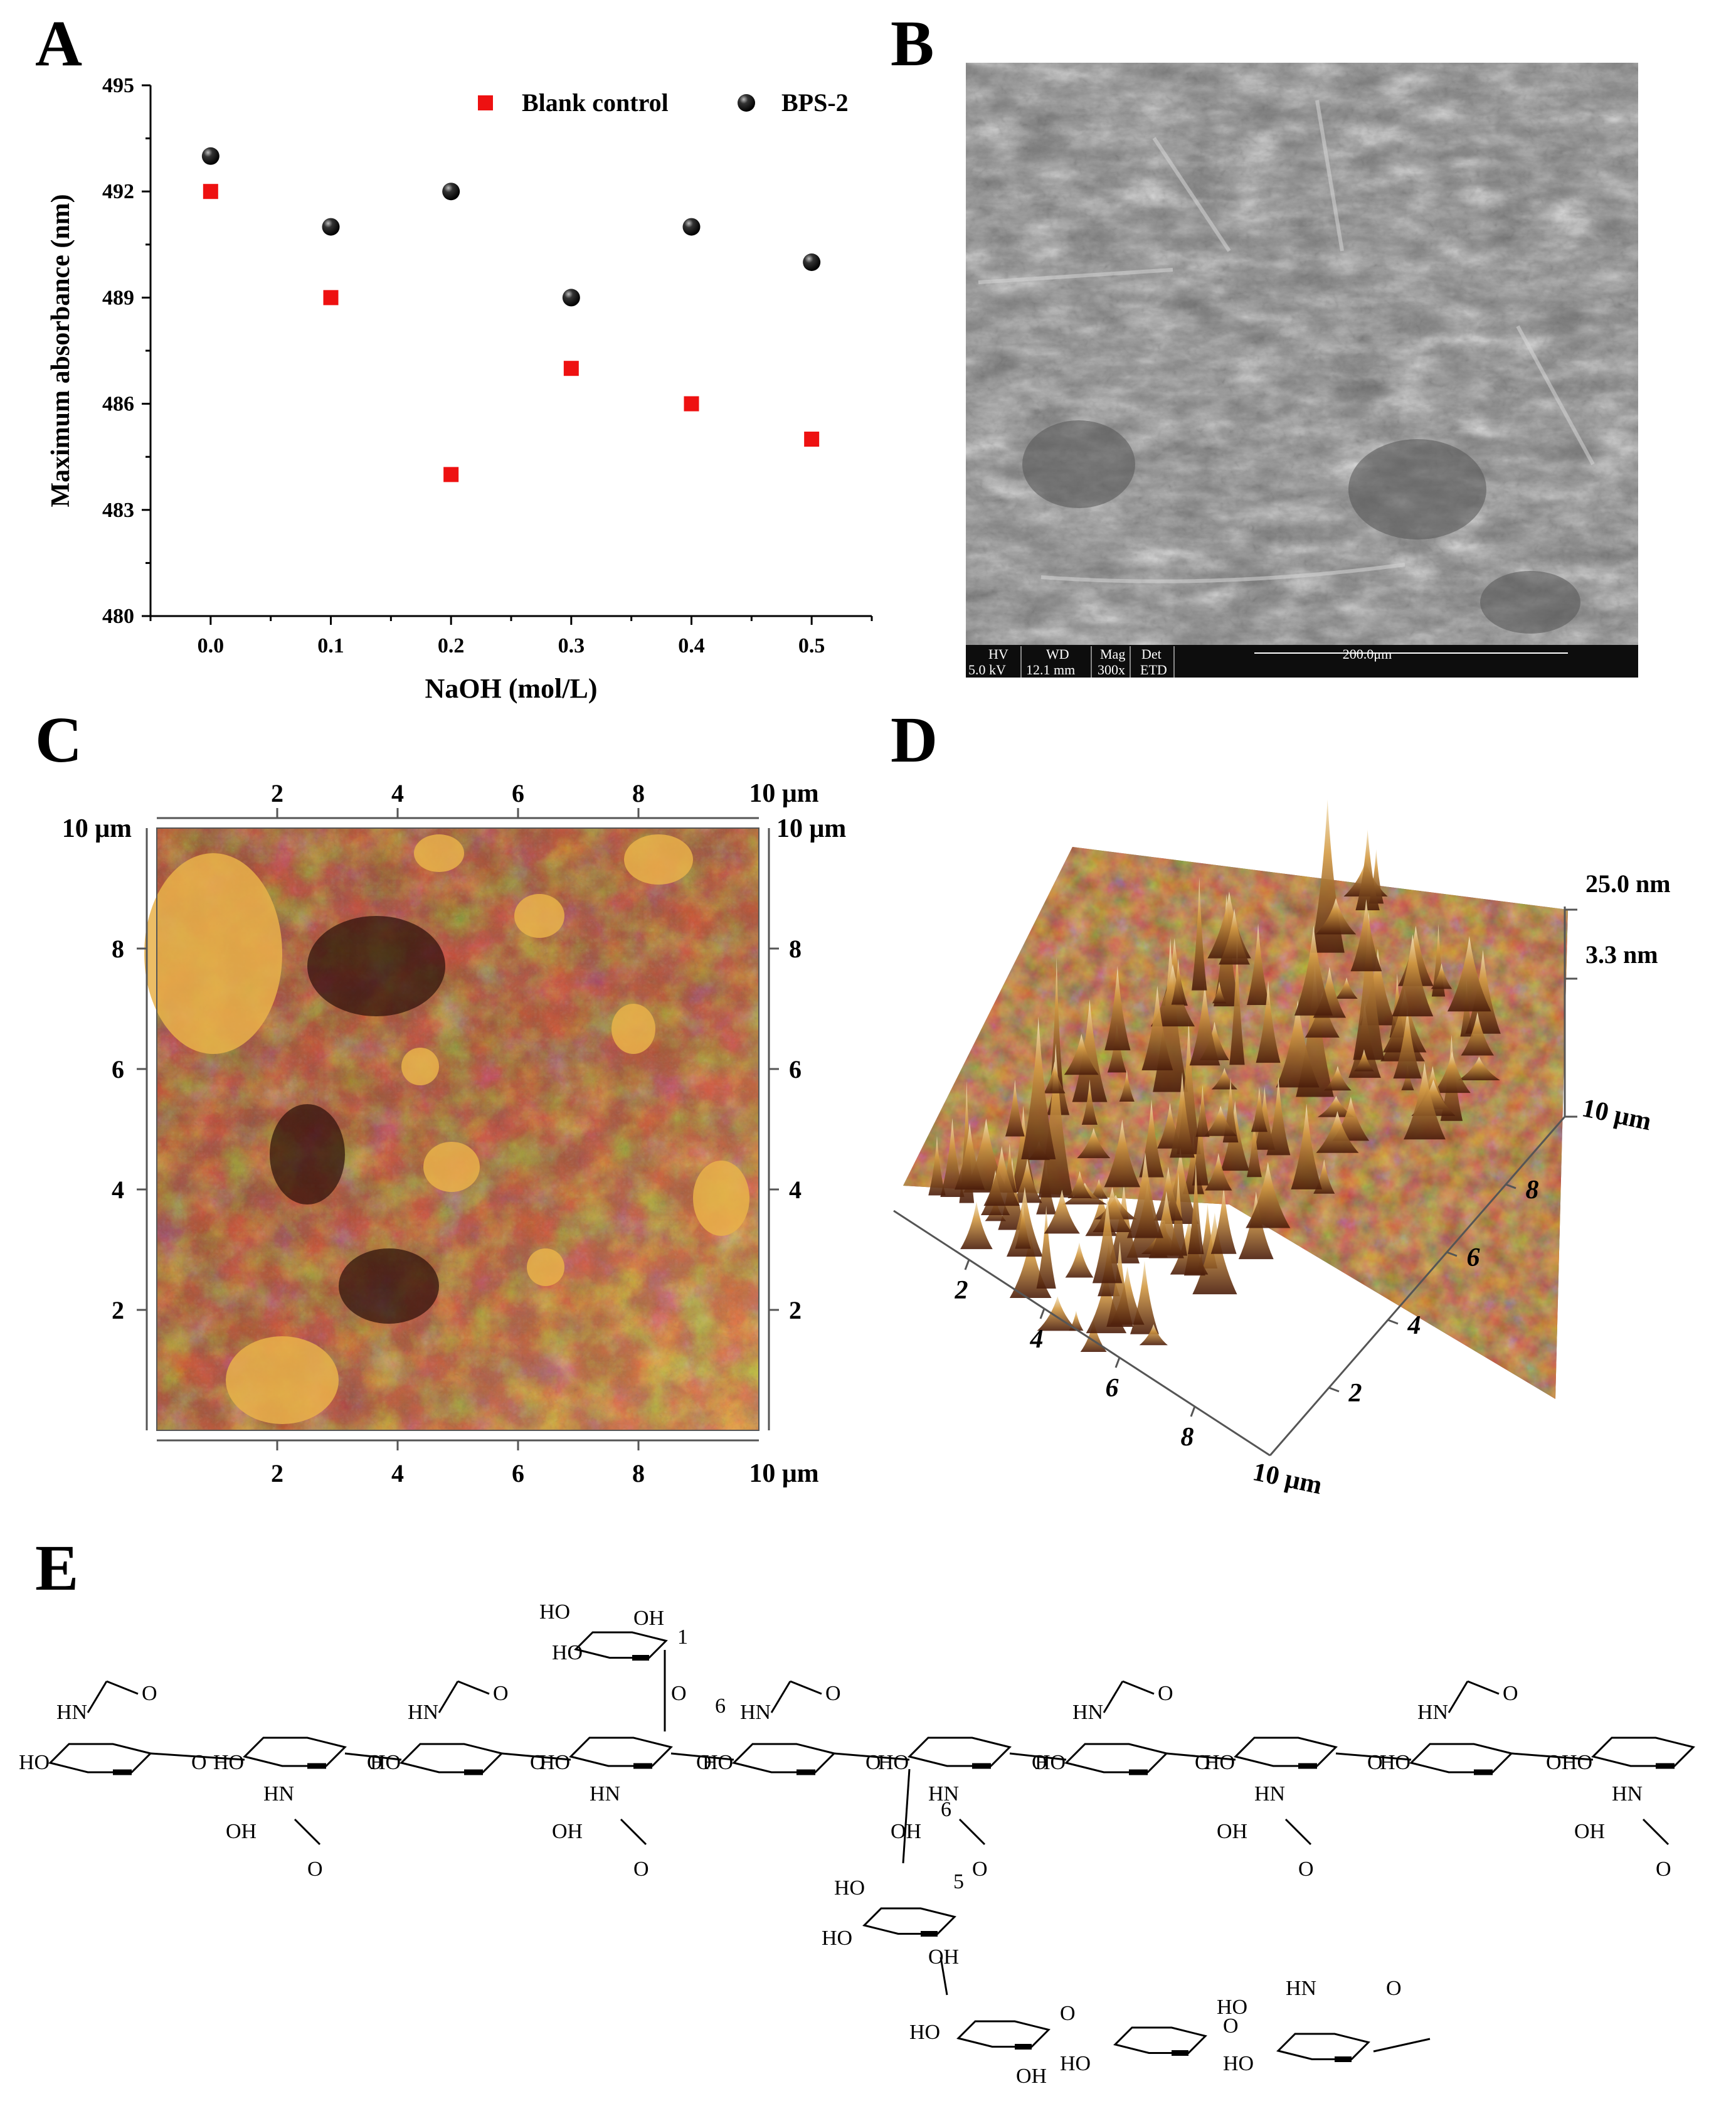  Describe the element at coordinates (118, 1190) in the screenshot. I see `afm-left-tick-label: 4` at that location.